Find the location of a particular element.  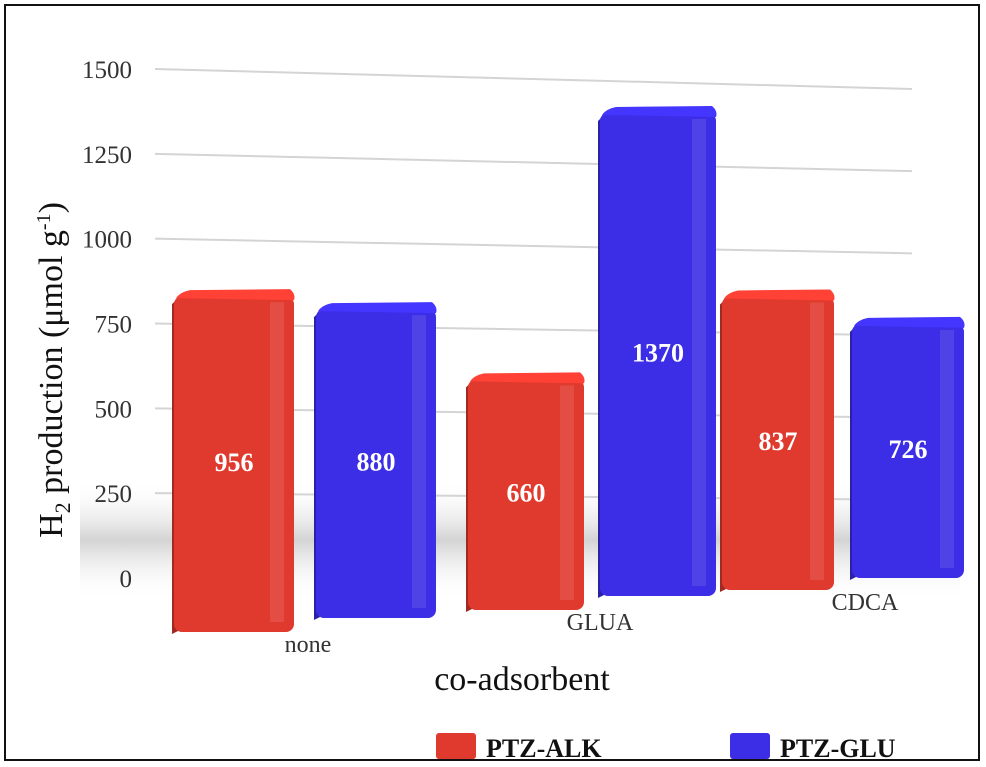

x-category-label: none is located at coordinates (308, 645).